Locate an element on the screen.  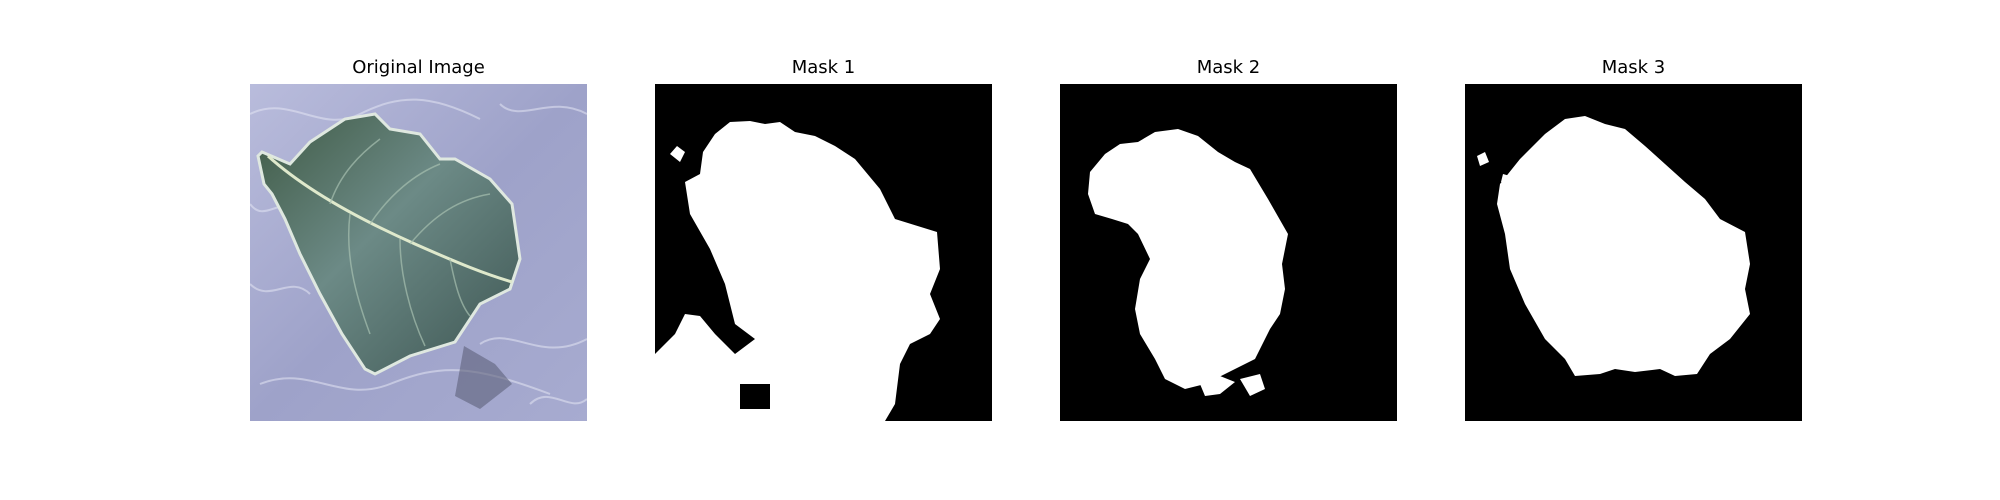
mask-2-canvas is located at coordinates (1228, 252).